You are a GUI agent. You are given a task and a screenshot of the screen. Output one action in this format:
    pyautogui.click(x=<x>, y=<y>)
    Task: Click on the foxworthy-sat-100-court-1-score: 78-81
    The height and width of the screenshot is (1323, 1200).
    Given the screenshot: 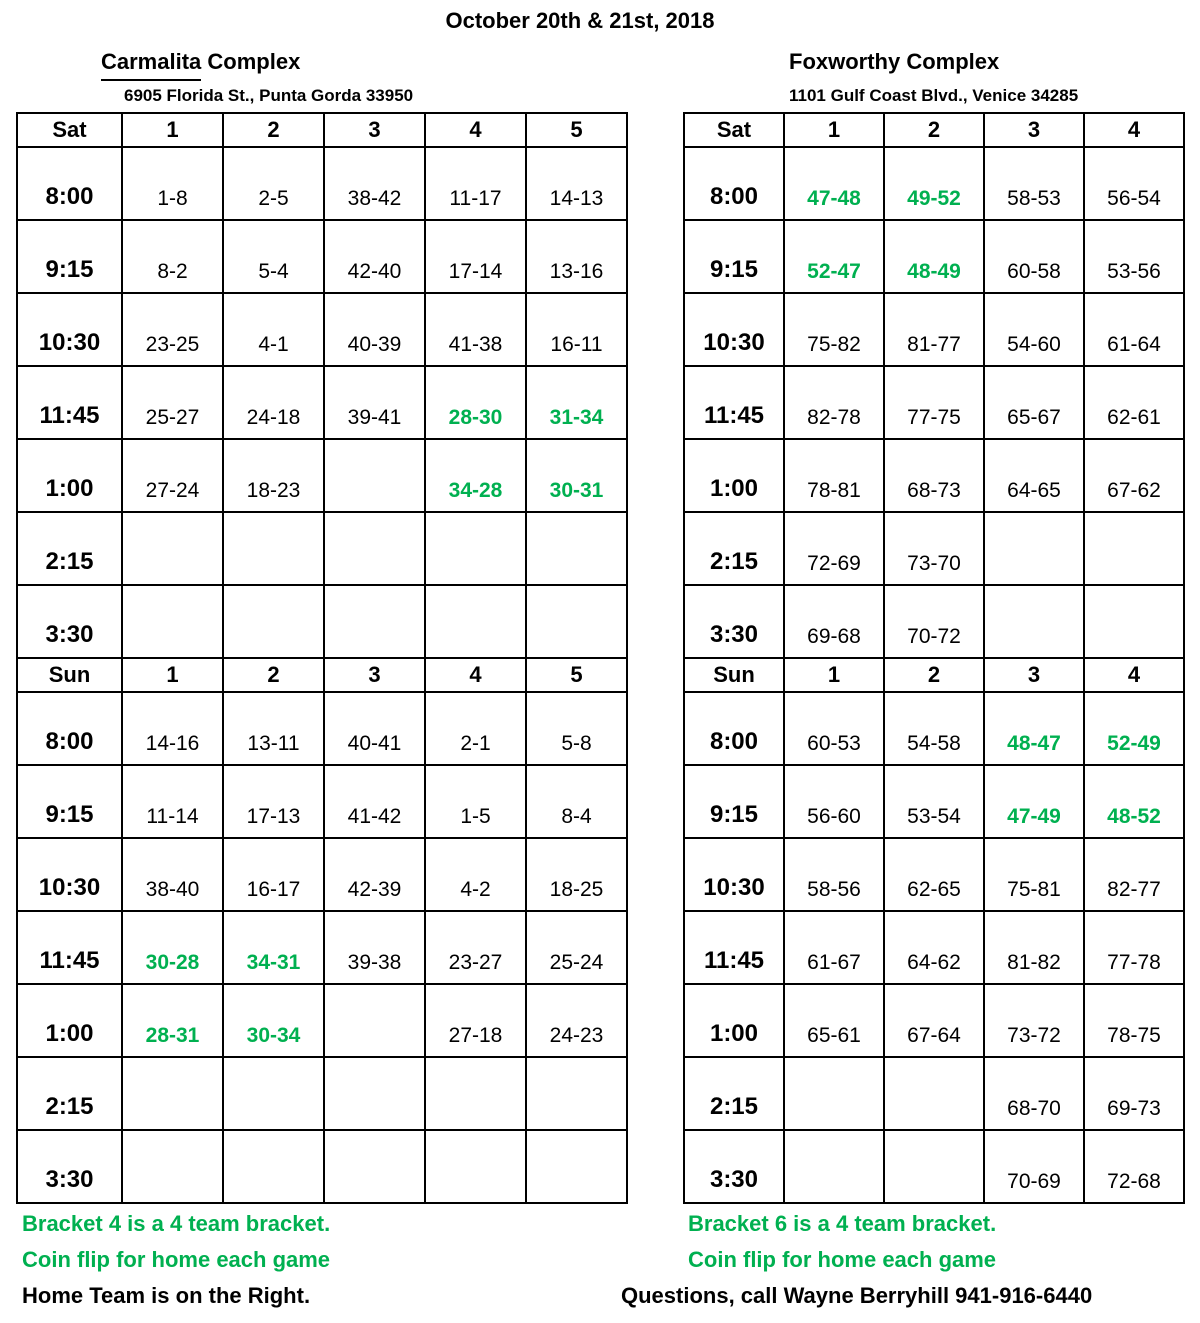 What is the action you would take?
    pyautogui.click(x=834, y=475)
    